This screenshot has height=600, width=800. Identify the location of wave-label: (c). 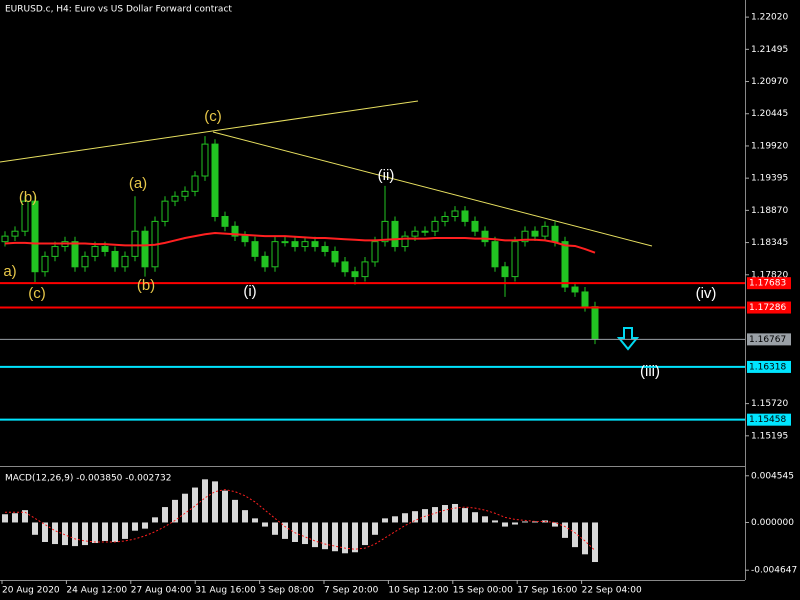
(213, 116).